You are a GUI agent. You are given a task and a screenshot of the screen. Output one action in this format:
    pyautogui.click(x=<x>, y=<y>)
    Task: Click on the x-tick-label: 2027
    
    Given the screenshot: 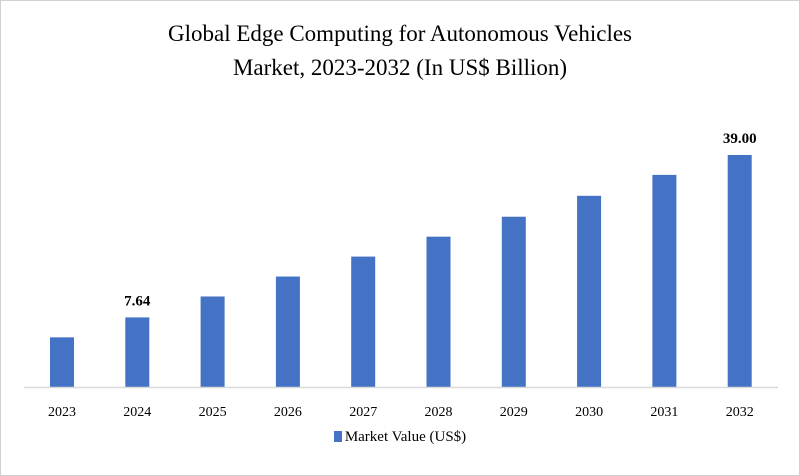 What is the action you would take?
    pyautogui.click(x=363, y=412)
    